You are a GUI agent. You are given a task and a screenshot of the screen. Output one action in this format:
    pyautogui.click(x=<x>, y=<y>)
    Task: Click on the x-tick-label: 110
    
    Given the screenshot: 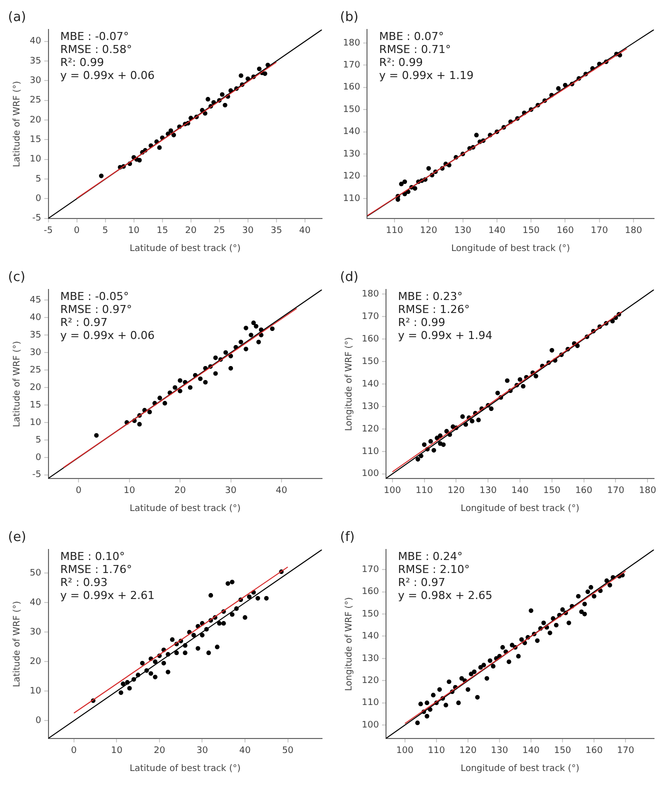 What is the action you would take?
    pyautogui.click(x=425, y=491)
    